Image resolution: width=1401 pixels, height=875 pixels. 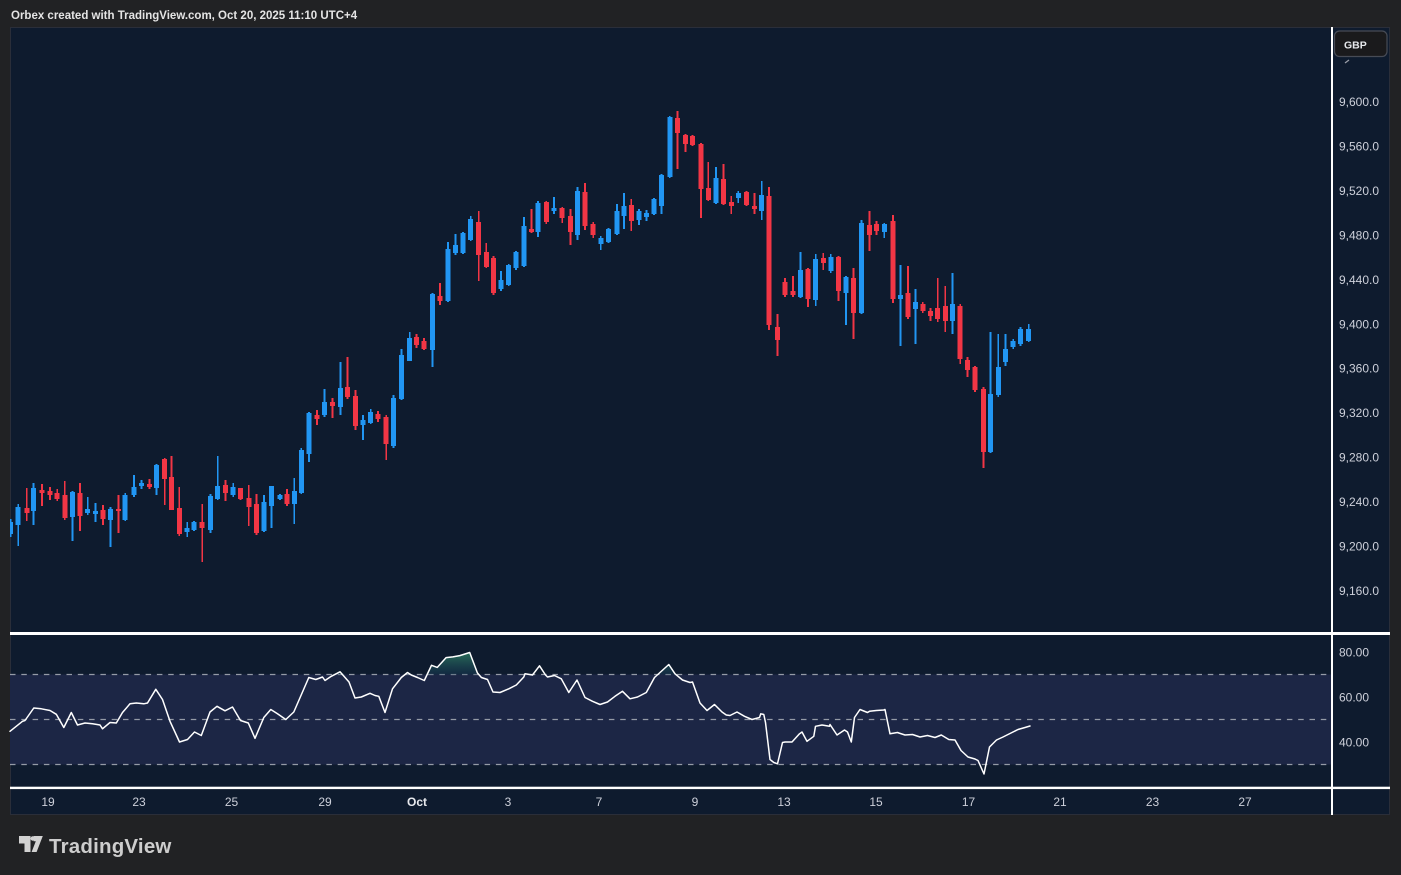 What do you see at coordinates (1359, 235) in the screenshot?
I see `svg-text: 9,480.0` at bounding box center [1359, 235].